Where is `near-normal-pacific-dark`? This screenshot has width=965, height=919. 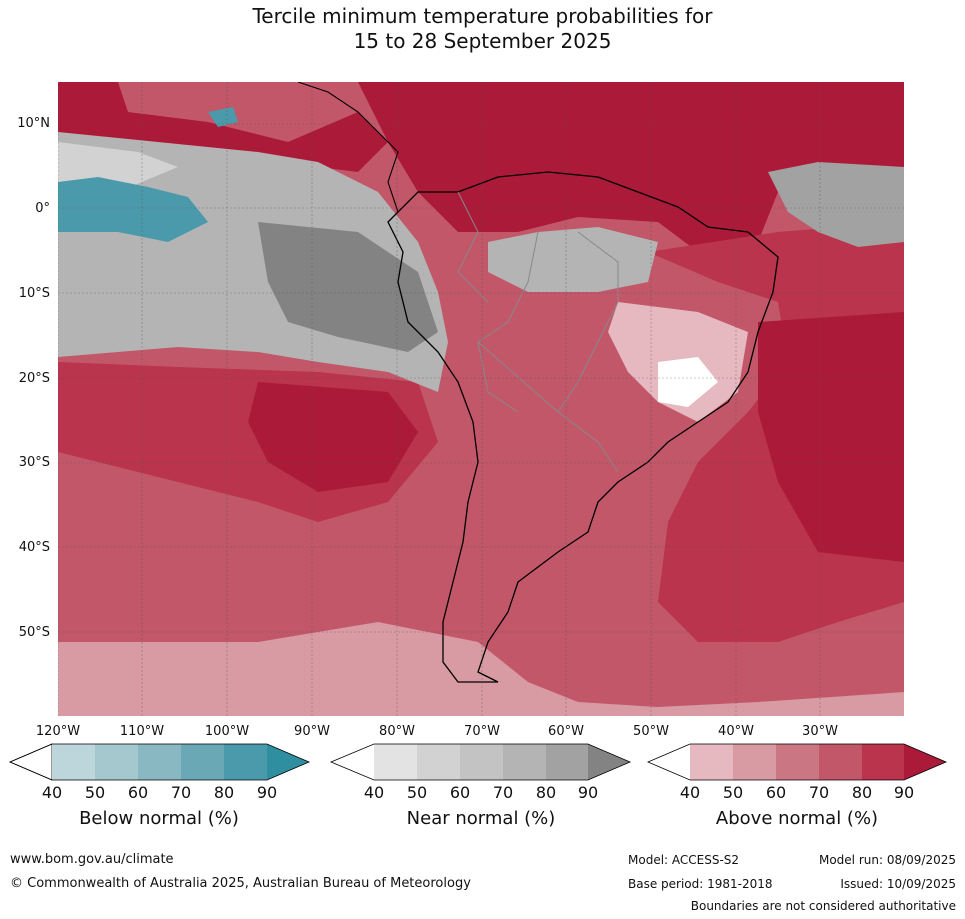
near-normal-pacific-dark is located at coordinates (348, 287).